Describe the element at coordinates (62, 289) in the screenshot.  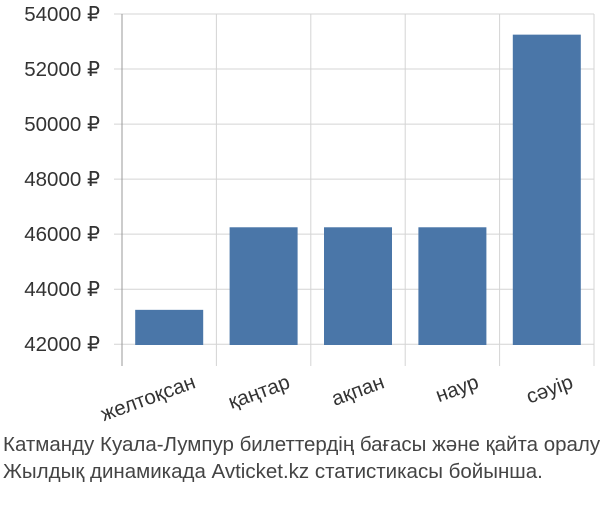
I see `y-tick-label: 44000 ₽` at that location.